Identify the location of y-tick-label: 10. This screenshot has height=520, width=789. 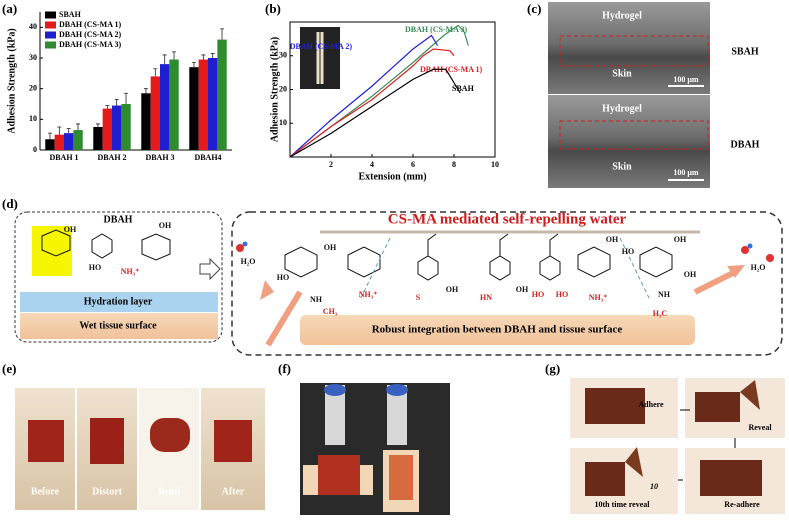
(283, 122).